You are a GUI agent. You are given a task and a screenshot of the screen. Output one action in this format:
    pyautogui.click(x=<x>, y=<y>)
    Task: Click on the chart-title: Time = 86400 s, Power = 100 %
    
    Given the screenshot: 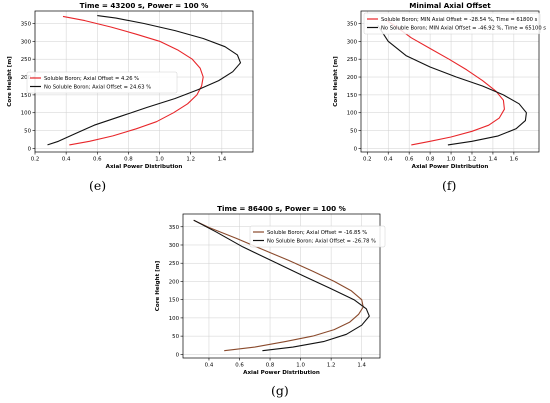 What is the action you would take?
    pyautogui.click(x=281, y=208)
    